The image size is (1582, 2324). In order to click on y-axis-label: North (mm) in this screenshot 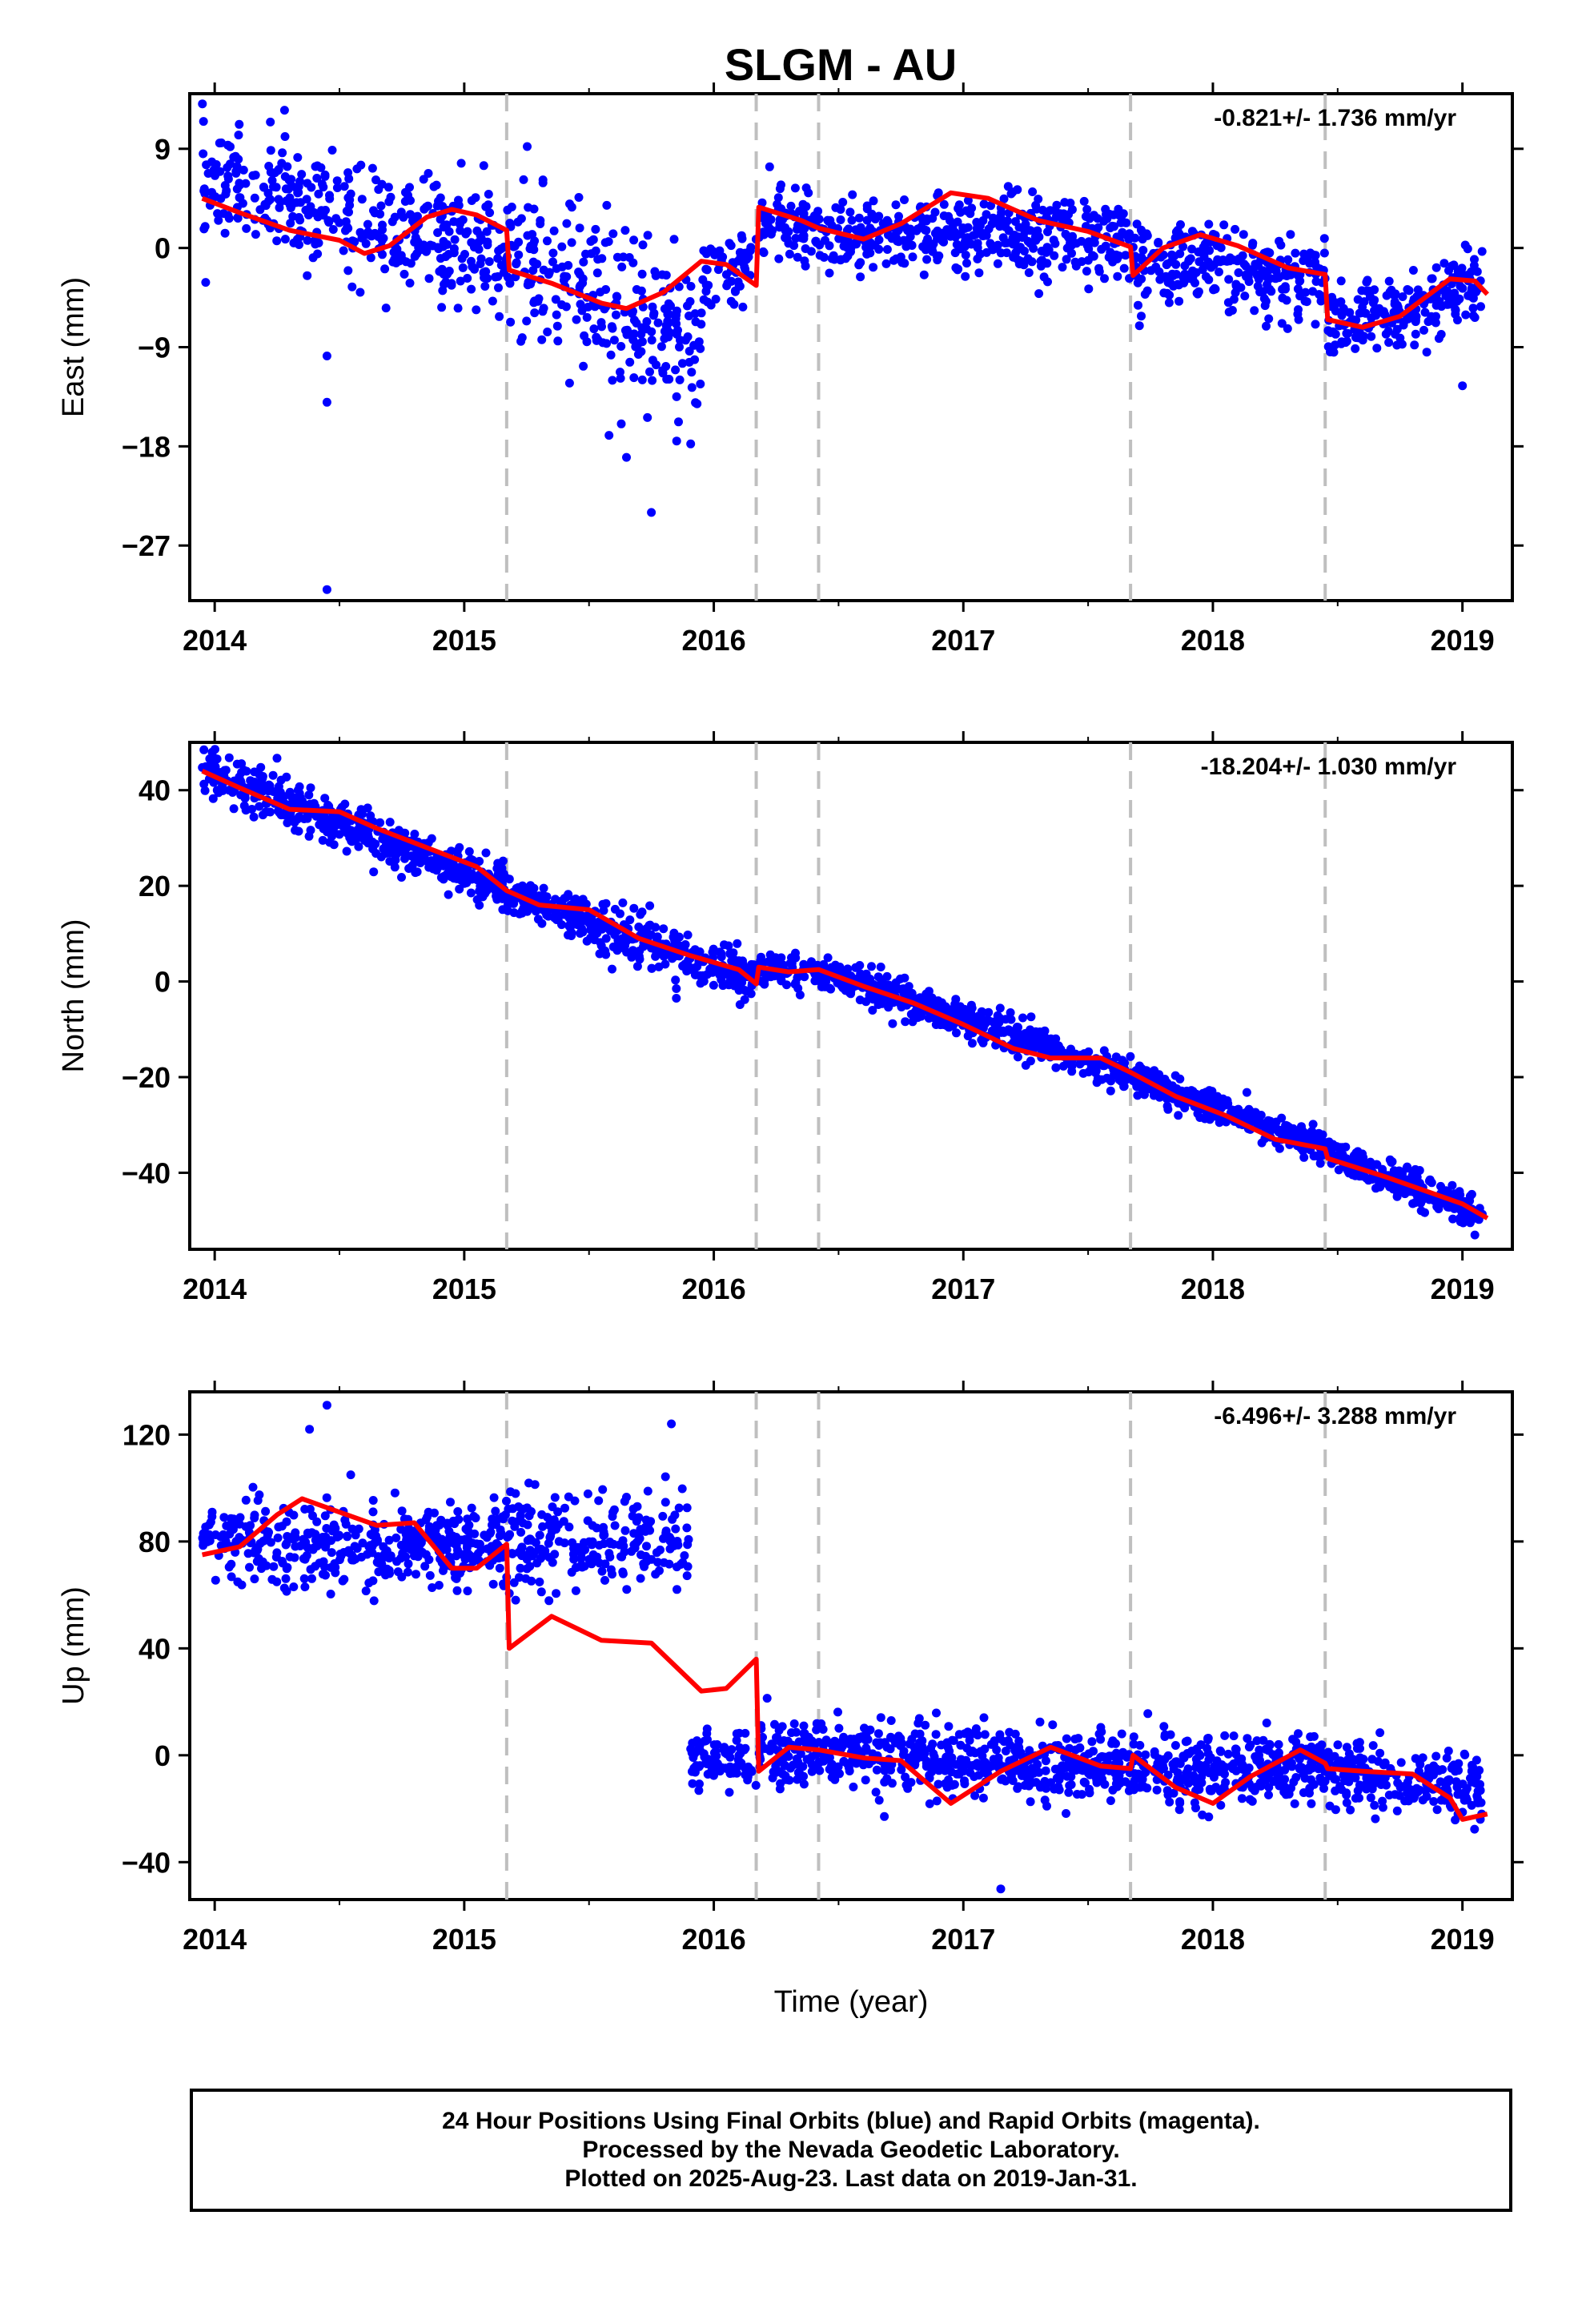, I will do `click(74, 995)`.